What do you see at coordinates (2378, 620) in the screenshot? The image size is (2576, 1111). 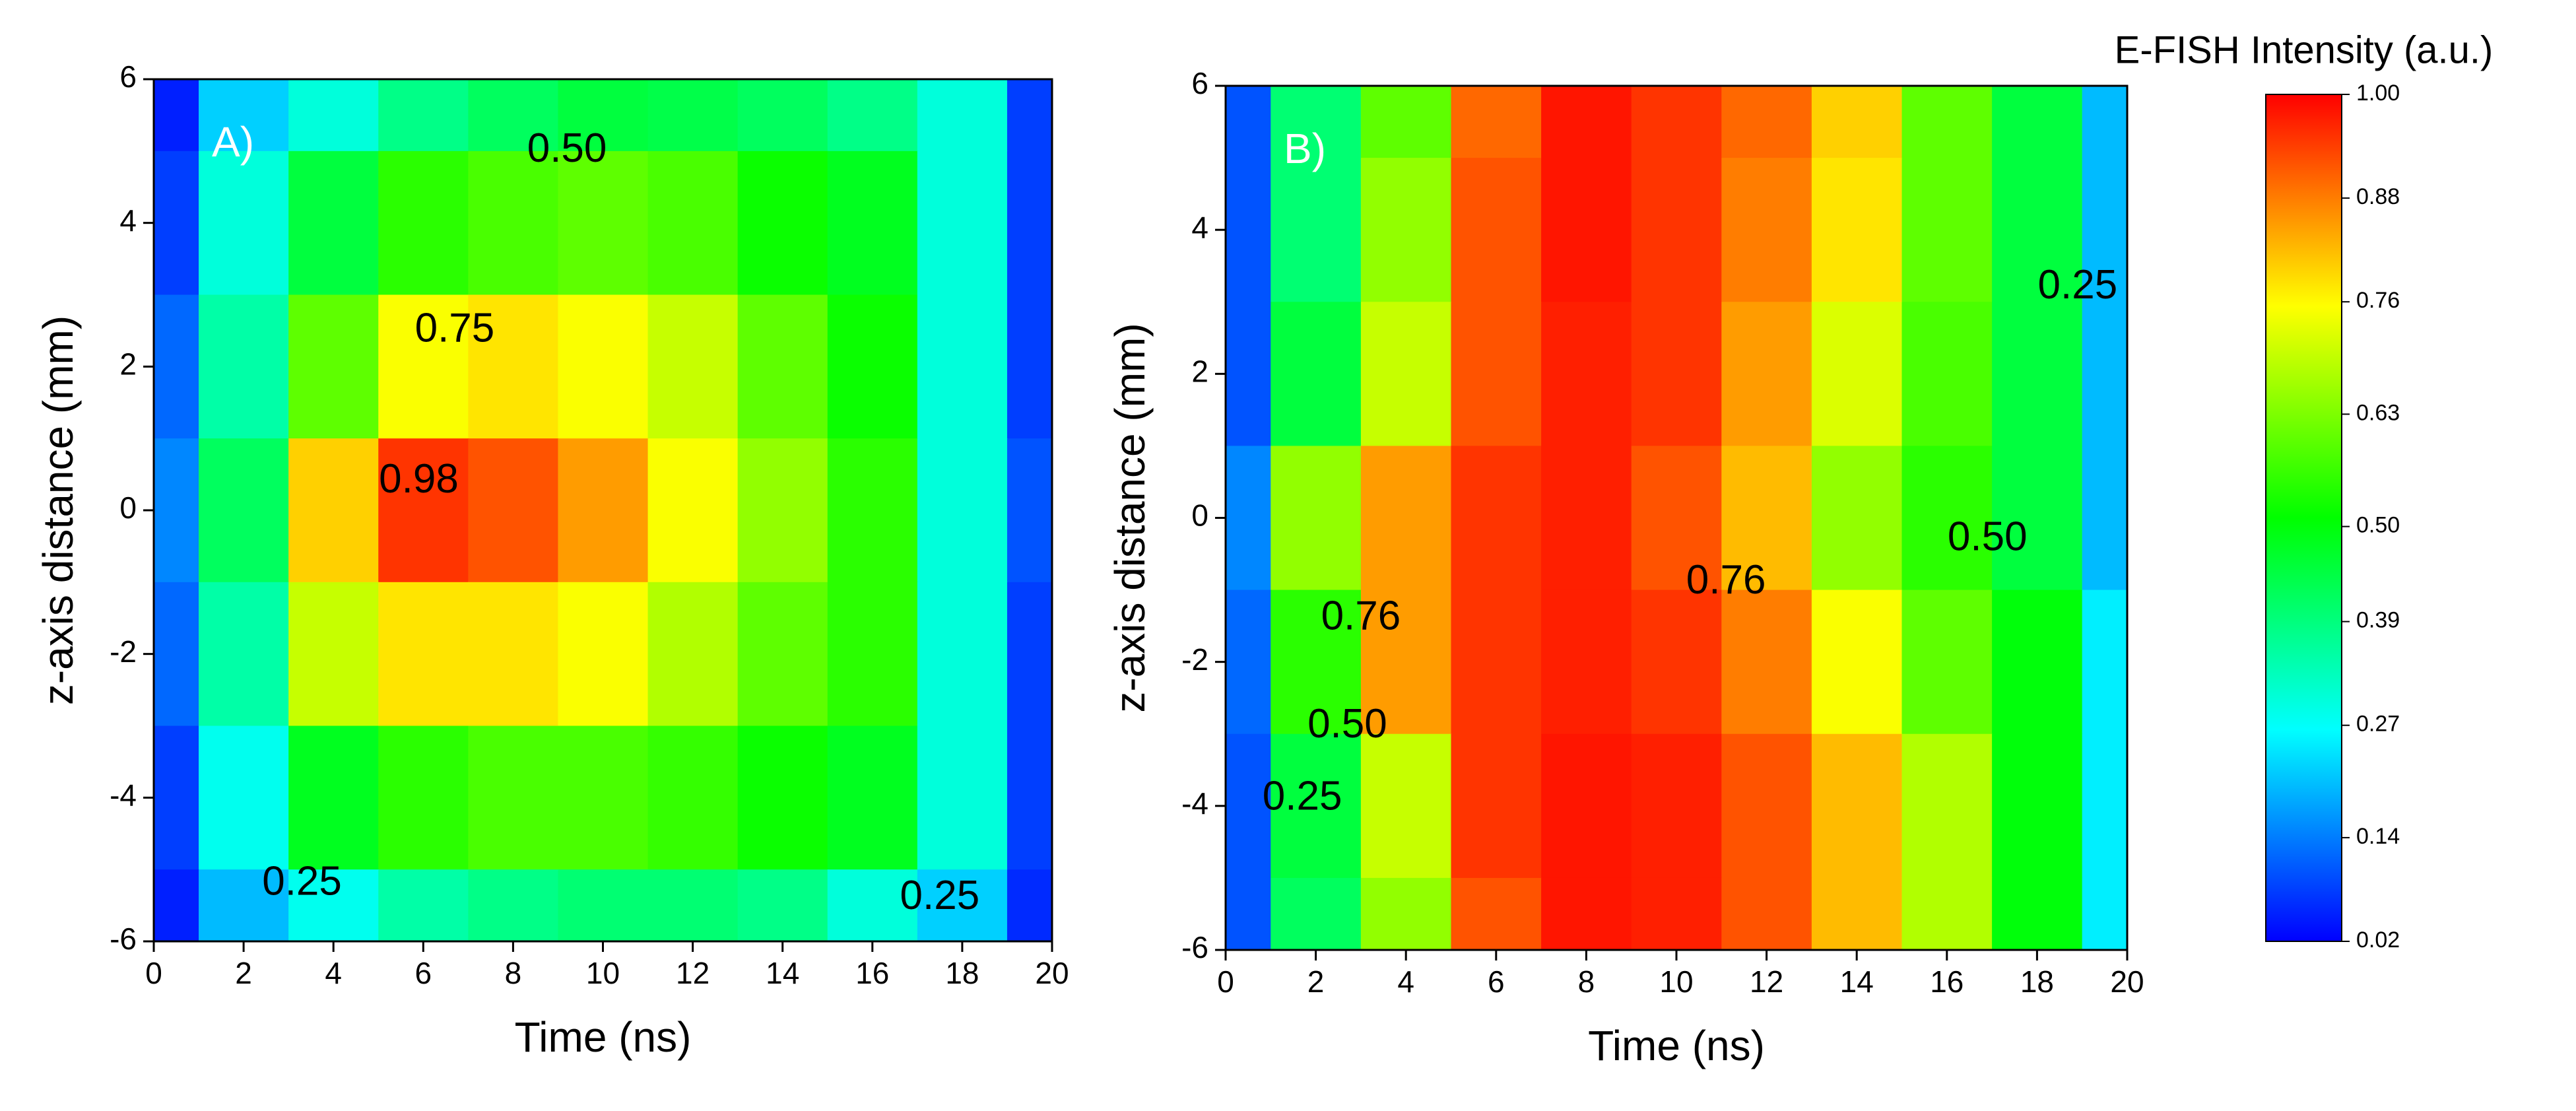 I see `colorbar-tick-label: 0.39` at bounding box center [2378, 620].